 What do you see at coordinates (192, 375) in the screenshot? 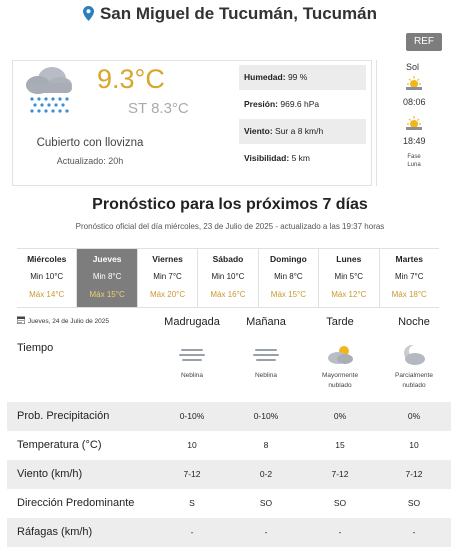
I see `weather-desc-madrugada: Neblina` at bounding box center [192, 375].